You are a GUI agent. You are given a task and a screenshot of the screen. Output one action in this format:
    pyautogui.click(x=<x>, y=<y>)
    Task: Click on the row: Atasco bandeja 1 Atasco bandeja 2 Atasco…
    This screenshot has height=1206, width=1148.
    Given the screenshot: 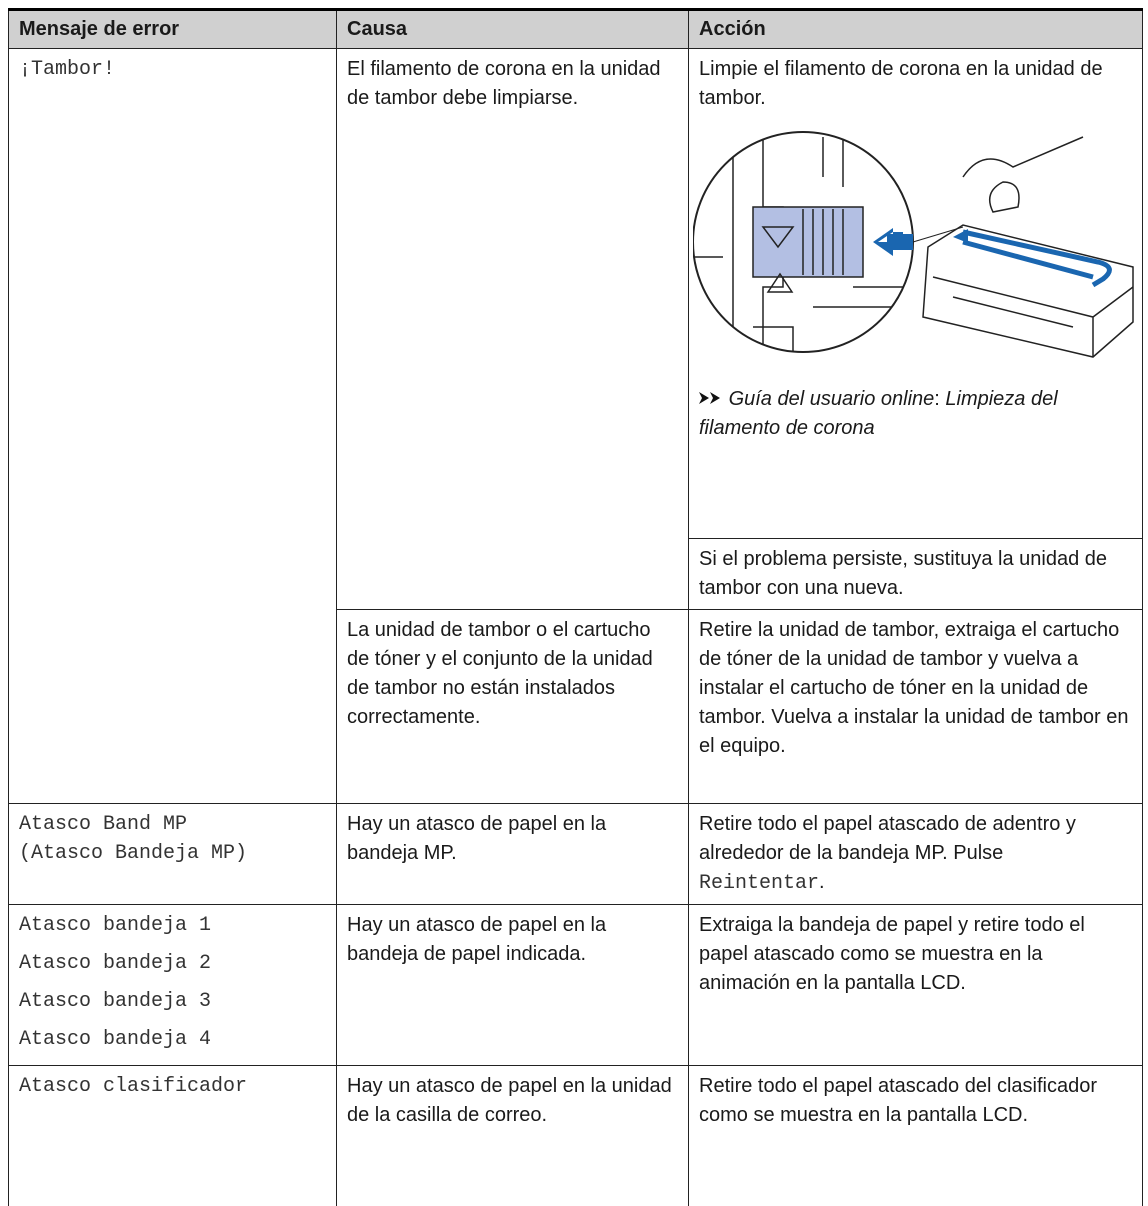 What is the action you would take?
    pyautogui.click(x=575, y=985)
    